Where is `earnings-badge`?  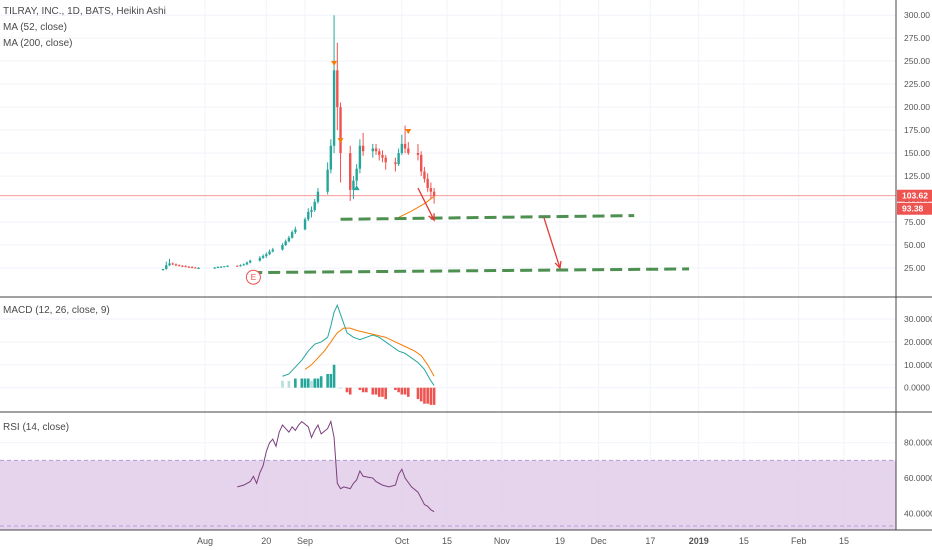
earnings-badge is located at coordinates (253, 277).